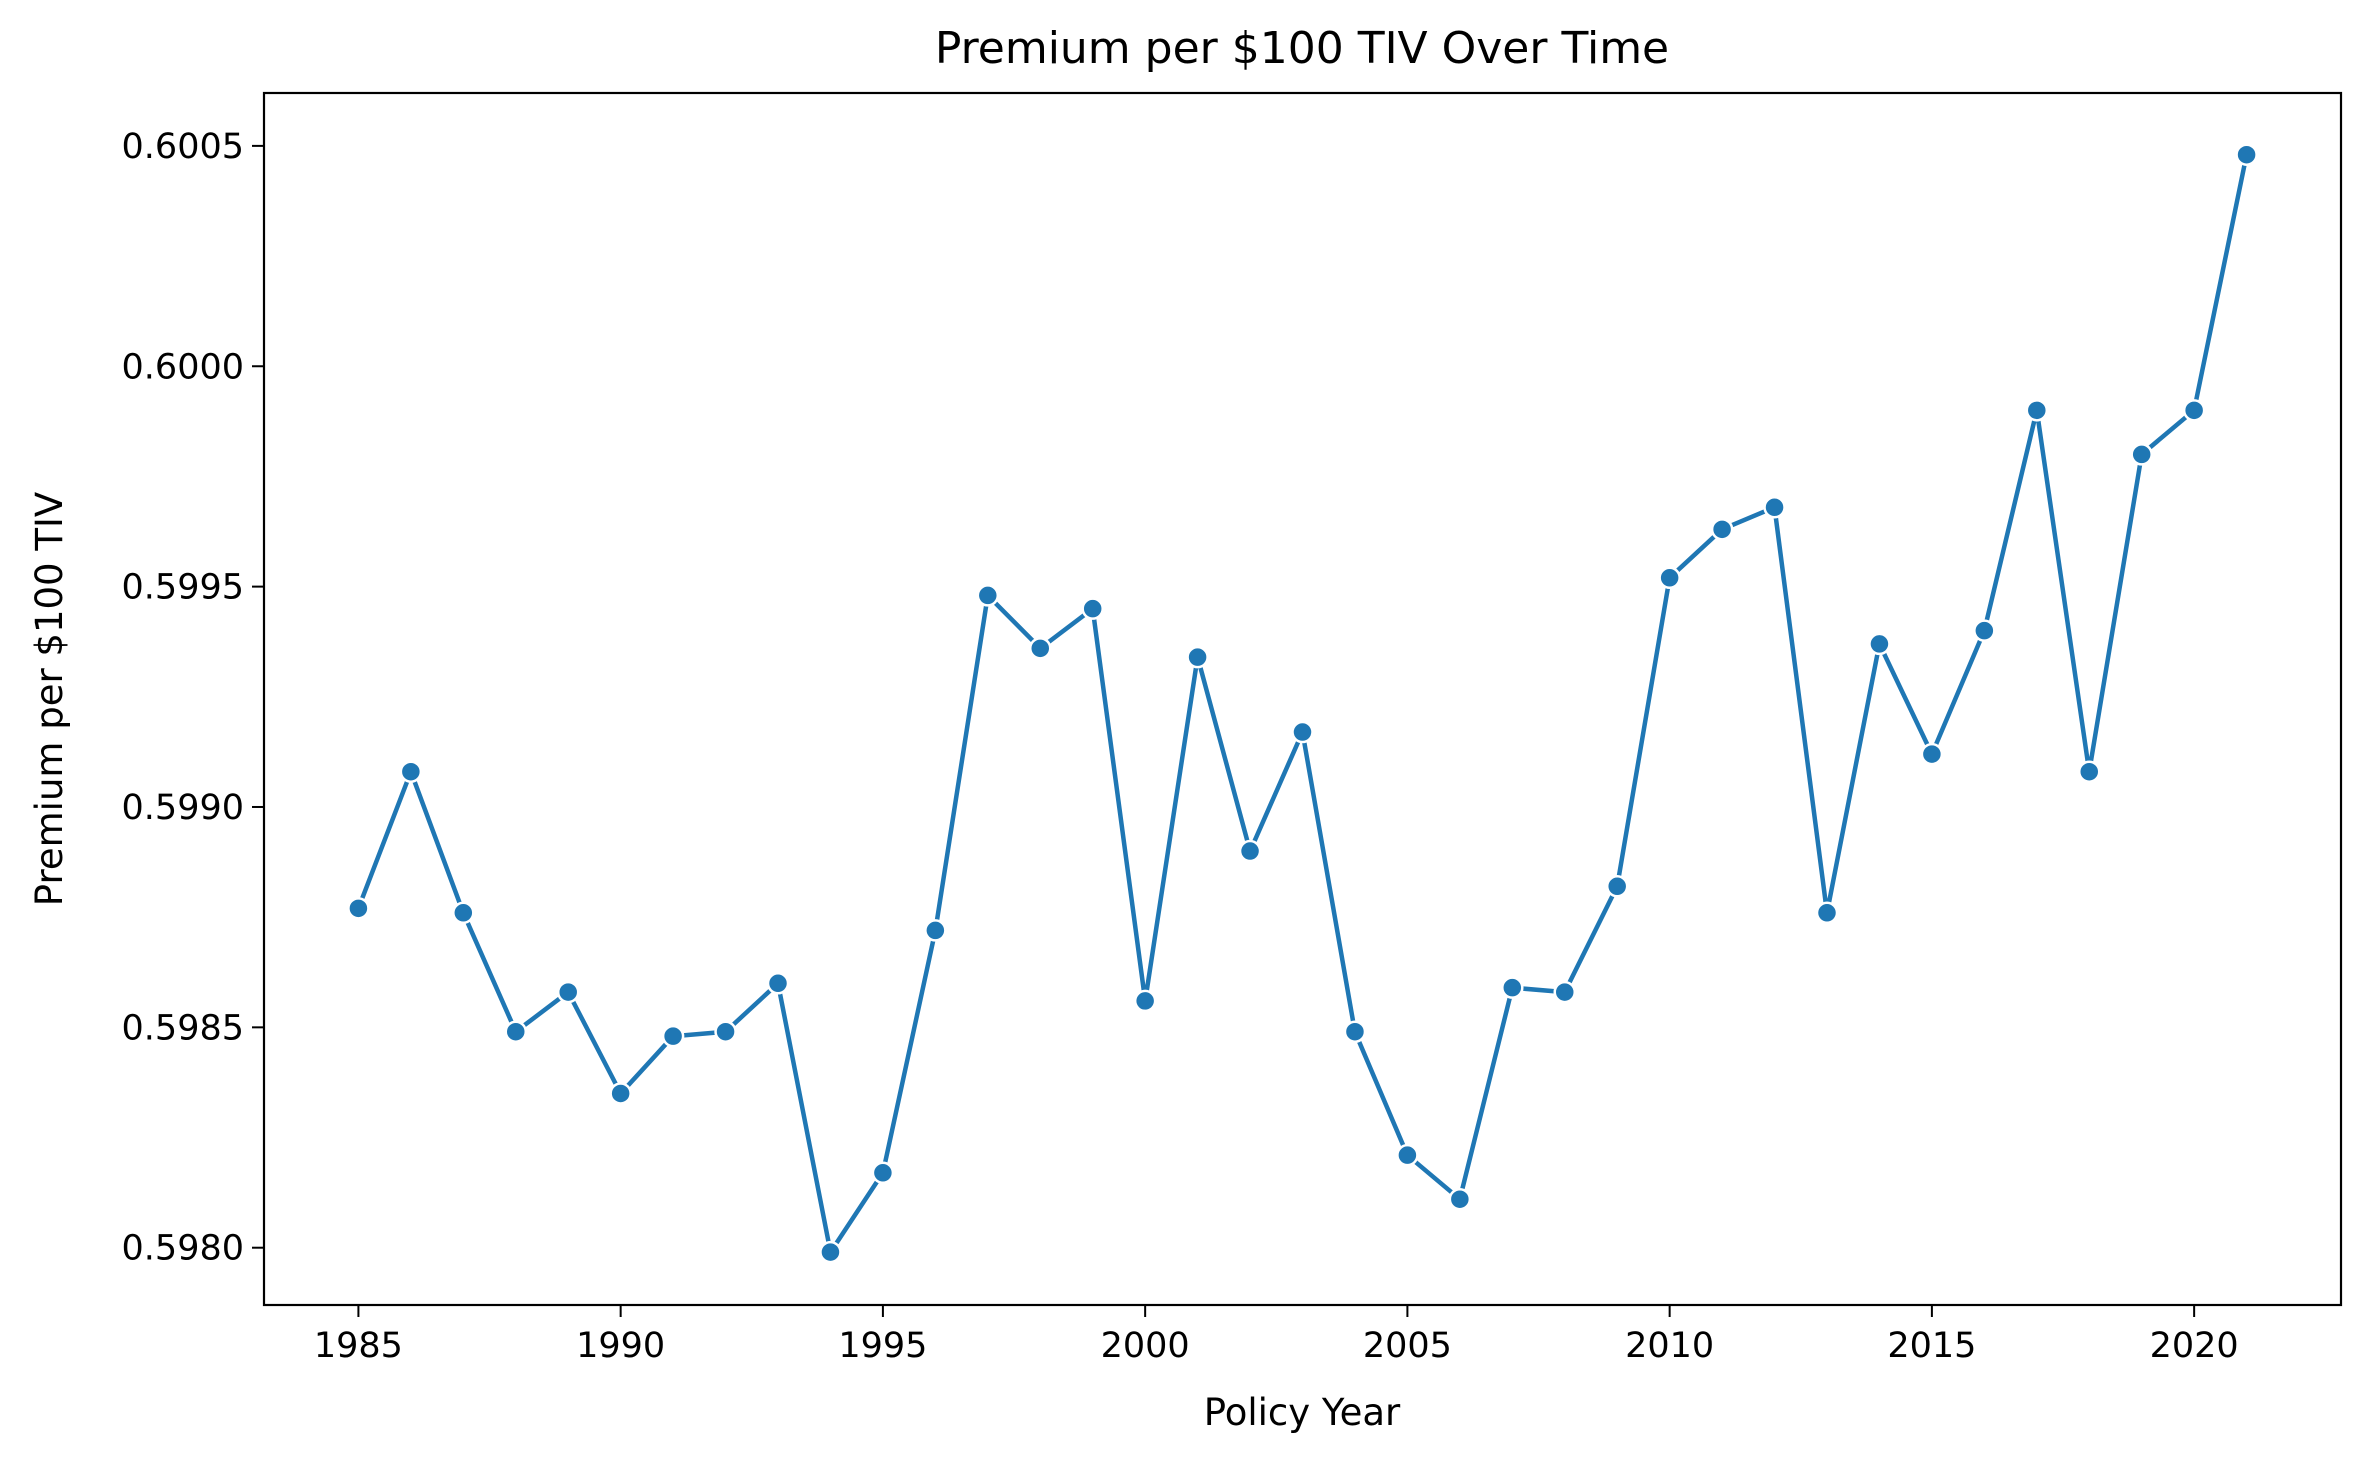 This screenshot has height=1466, width=2370. Describe the element at coordinates (183, 1249) in the screenshot. I see `y-tick-label: 0.5980` at that location.